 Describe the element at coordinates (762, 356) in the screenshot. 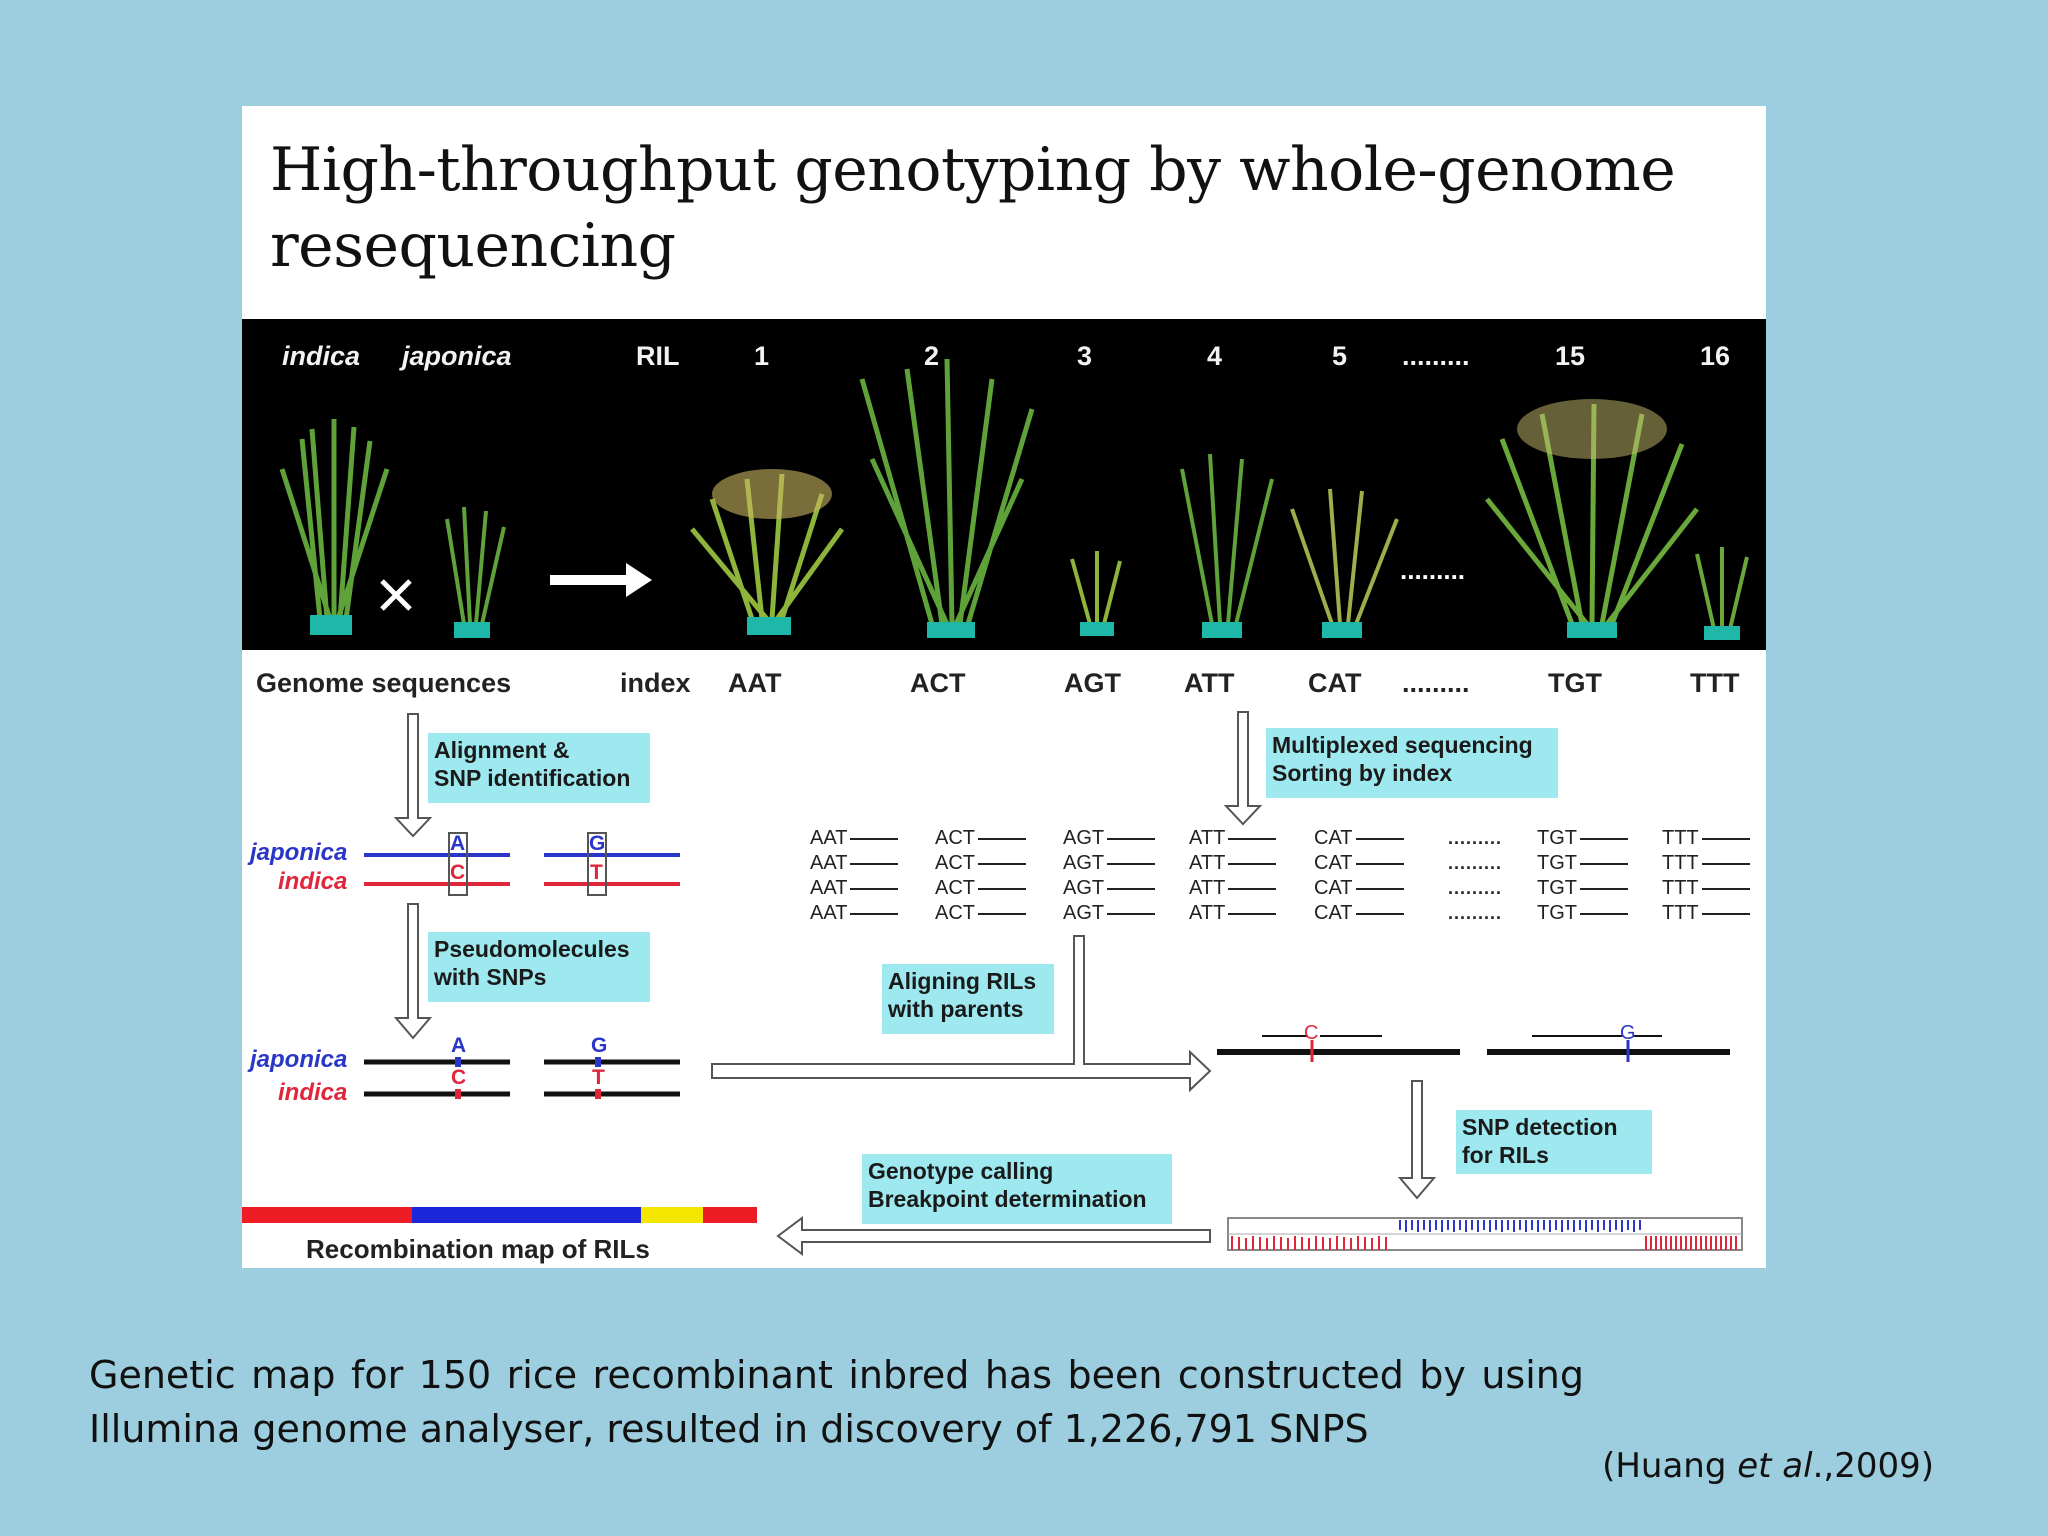

I see `label-line-1: 1` at that location.